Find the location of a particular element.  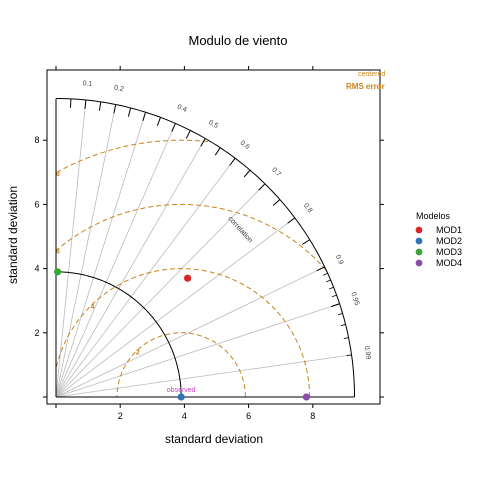

rms-contour-label: 6 is located at coordinates (58, 252).